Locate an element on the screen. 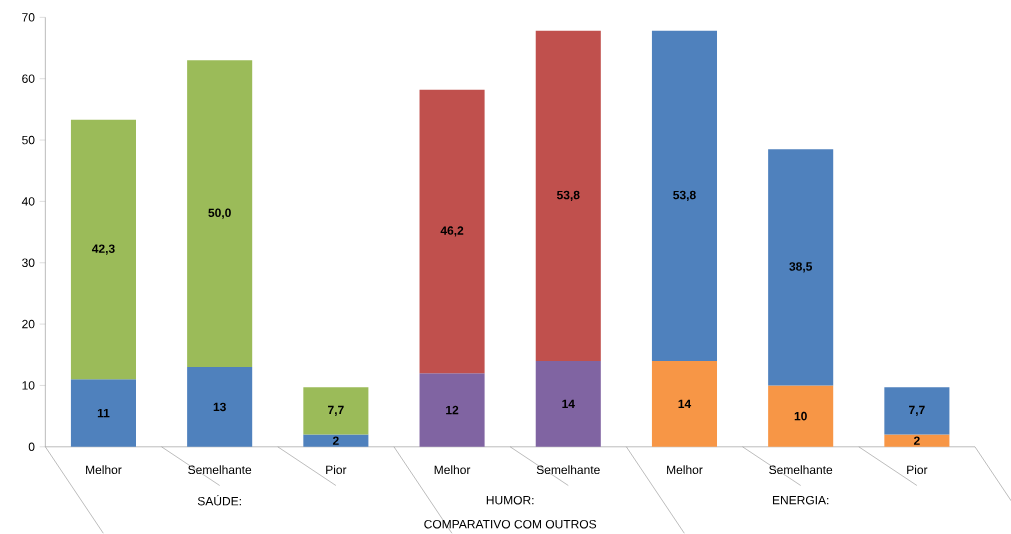 The height and width of the screenshot is (534, 1011). data-label: 13 is located at coordinates (219, 407).